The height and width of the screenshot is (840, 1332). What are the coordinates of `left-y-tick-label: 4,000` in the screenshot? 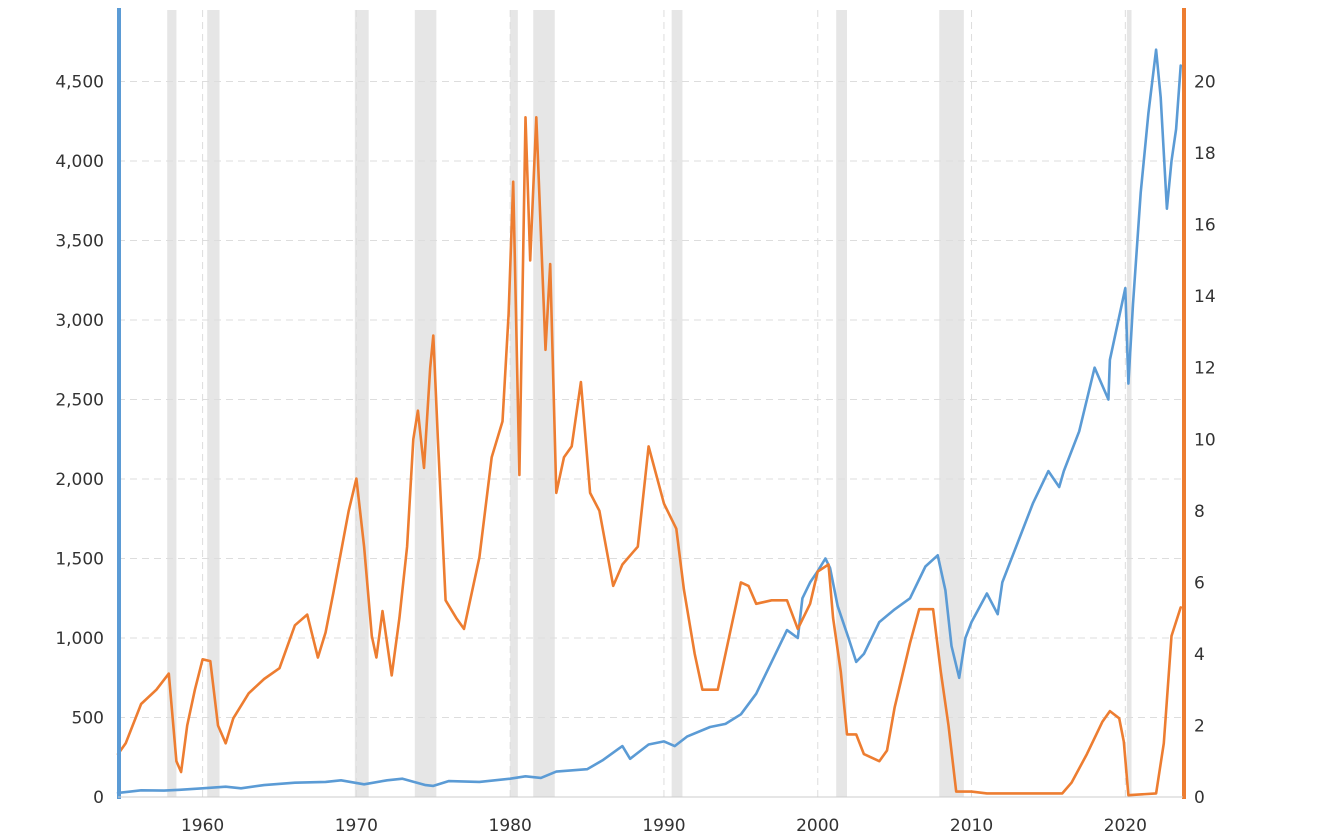 It's located at (79, 162).